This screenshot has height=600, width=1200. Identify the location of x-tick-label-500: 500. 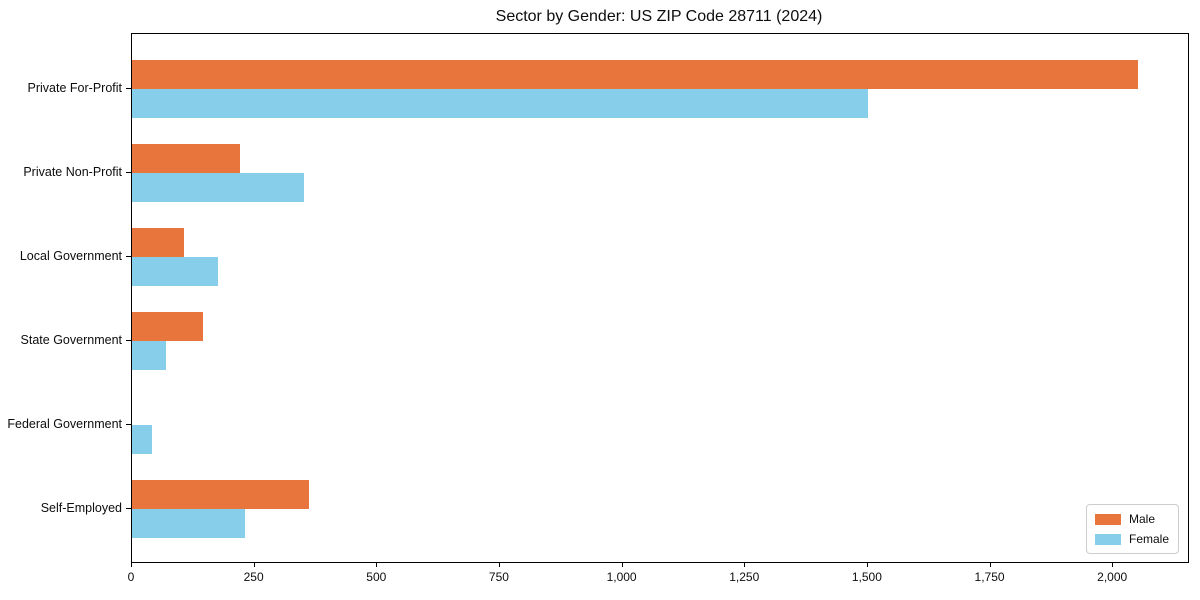
(376, 577).